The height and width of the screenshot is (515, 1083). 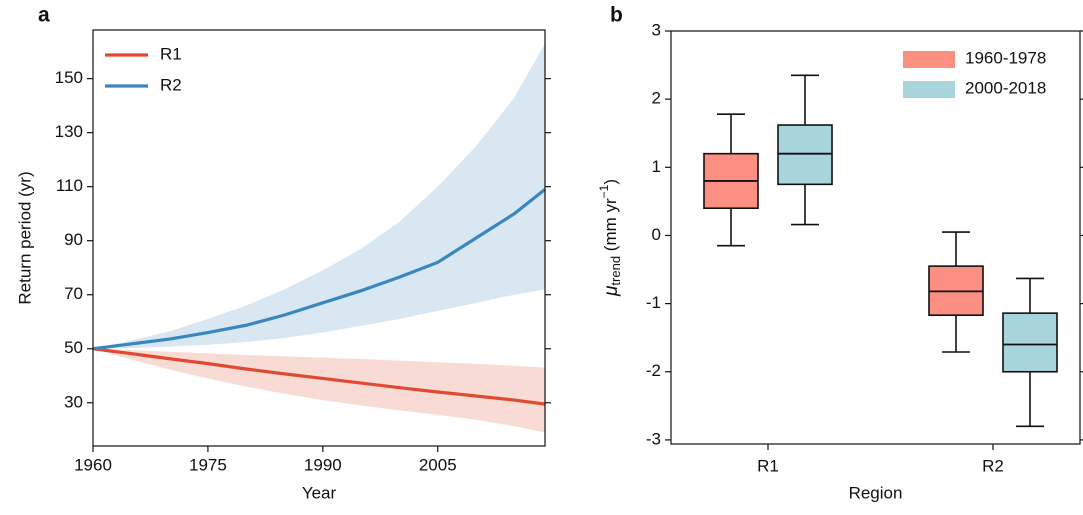 What do you see at coordinates (73, 347) in the screenshot?
I see `y-tick-label: 50` at bounding box center [73, 347].